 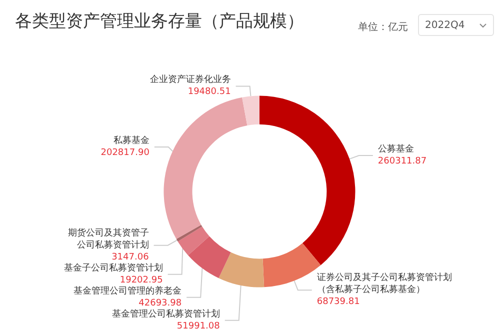 What do you see at coordinates (160, 303) in the screenshot?
I see `data-label: 42693.98` at bounding box center [160, 303].